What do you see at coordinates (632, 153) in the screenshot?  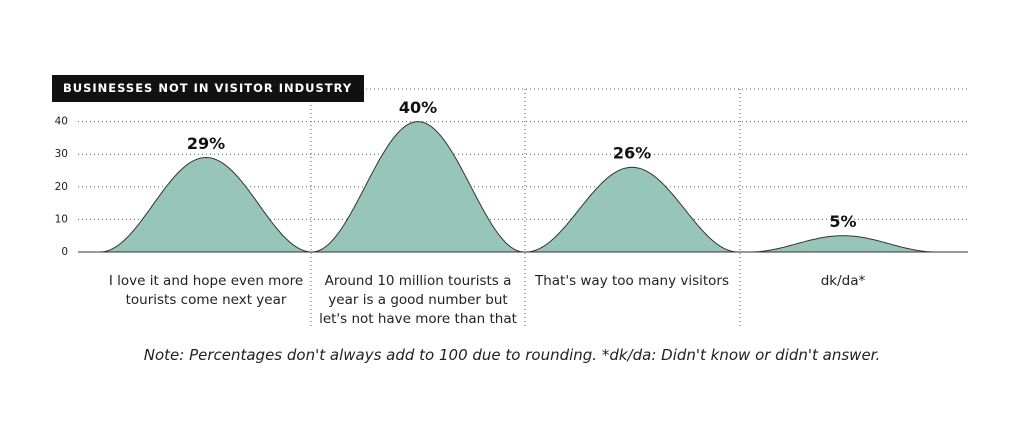 I see `value-label: 26%` at bounding box center [632, 153].